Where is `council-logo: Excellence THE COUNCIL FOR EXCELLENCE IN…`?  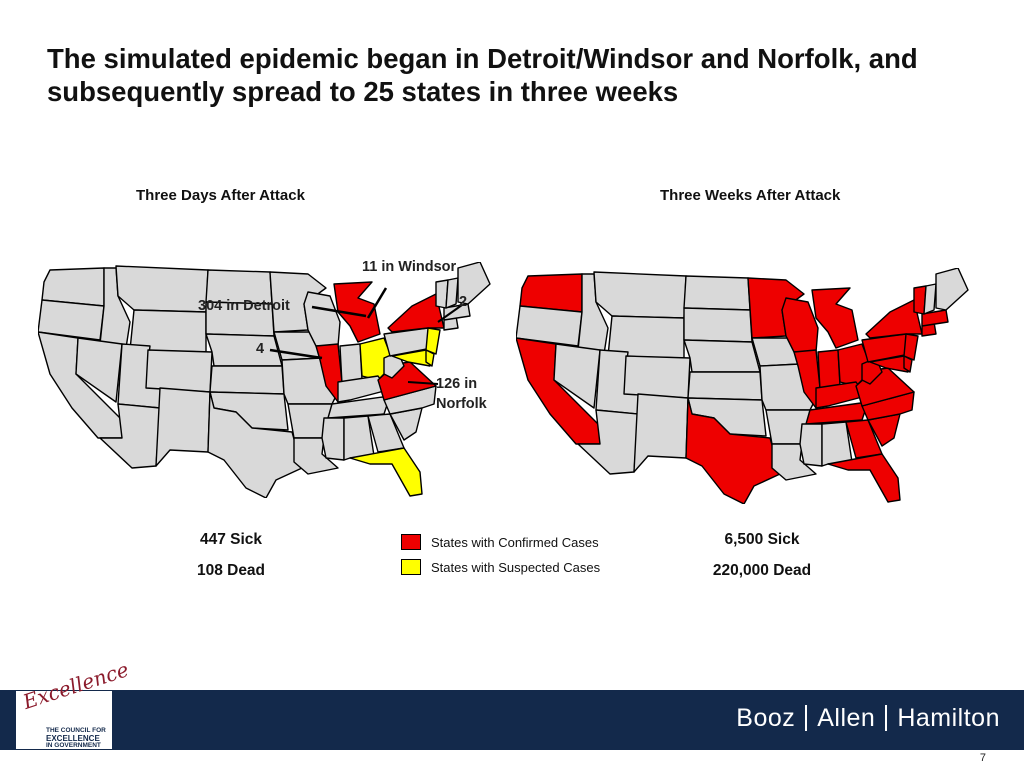
council-logo: Excellence THE COUNCIL FOR EXCELLENCE IN… is located at coordinates (74, 703).